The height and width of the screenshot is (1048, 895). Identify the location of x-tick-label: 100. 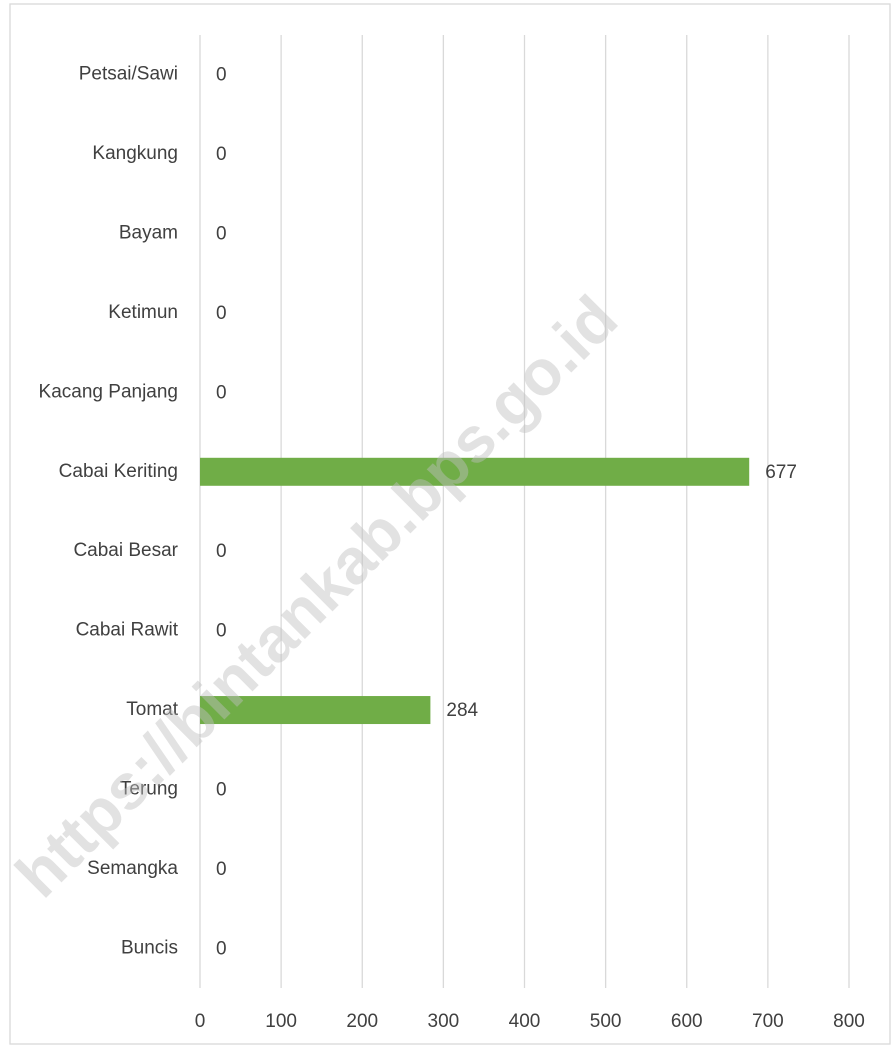
(281, 1021).